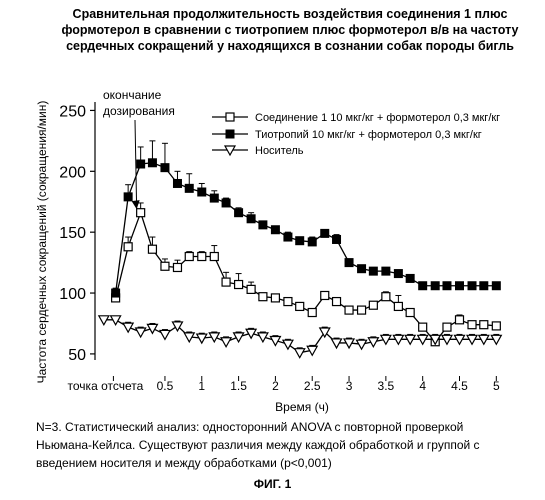 This screenshot has height=500, width=545. What do you see at coordinates (201, 386) in the screenshot?
I see `x-tick-label: 1` at bounding box center [201, 386].